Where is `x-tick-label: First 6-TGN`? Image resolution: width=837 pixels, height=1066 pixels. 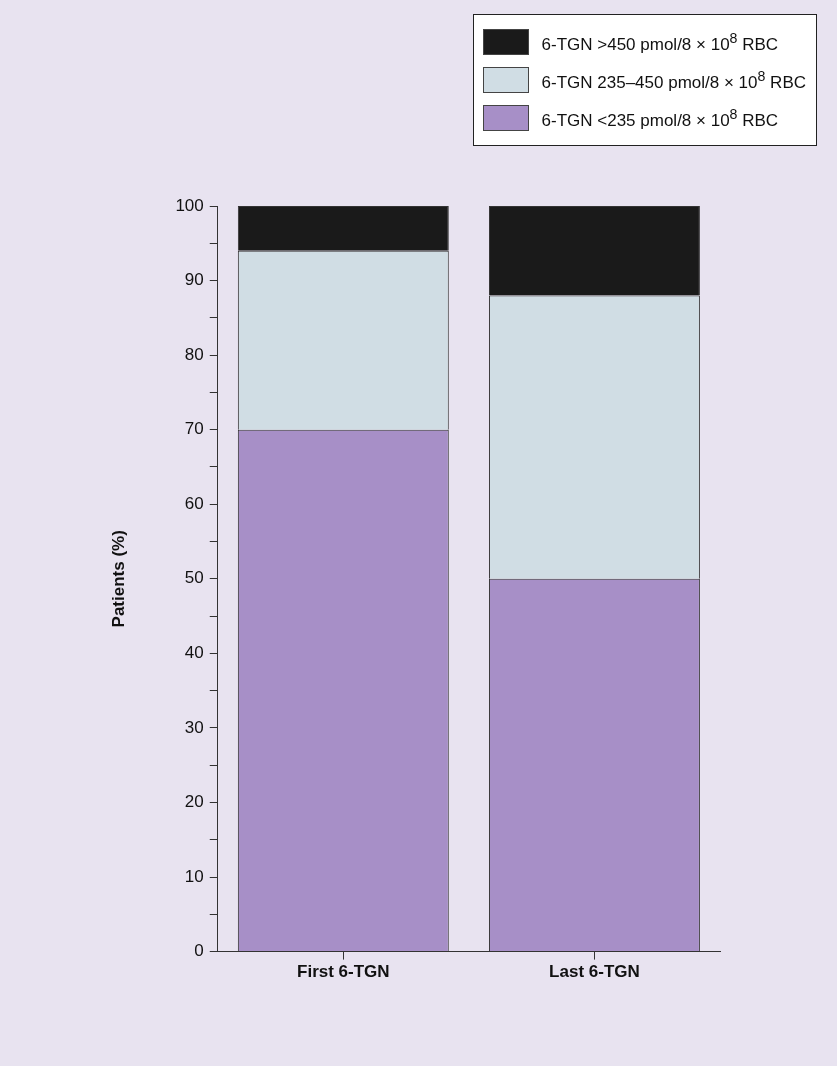 x-tick-label: First 6-TGN is located at coordinates (343, 972).